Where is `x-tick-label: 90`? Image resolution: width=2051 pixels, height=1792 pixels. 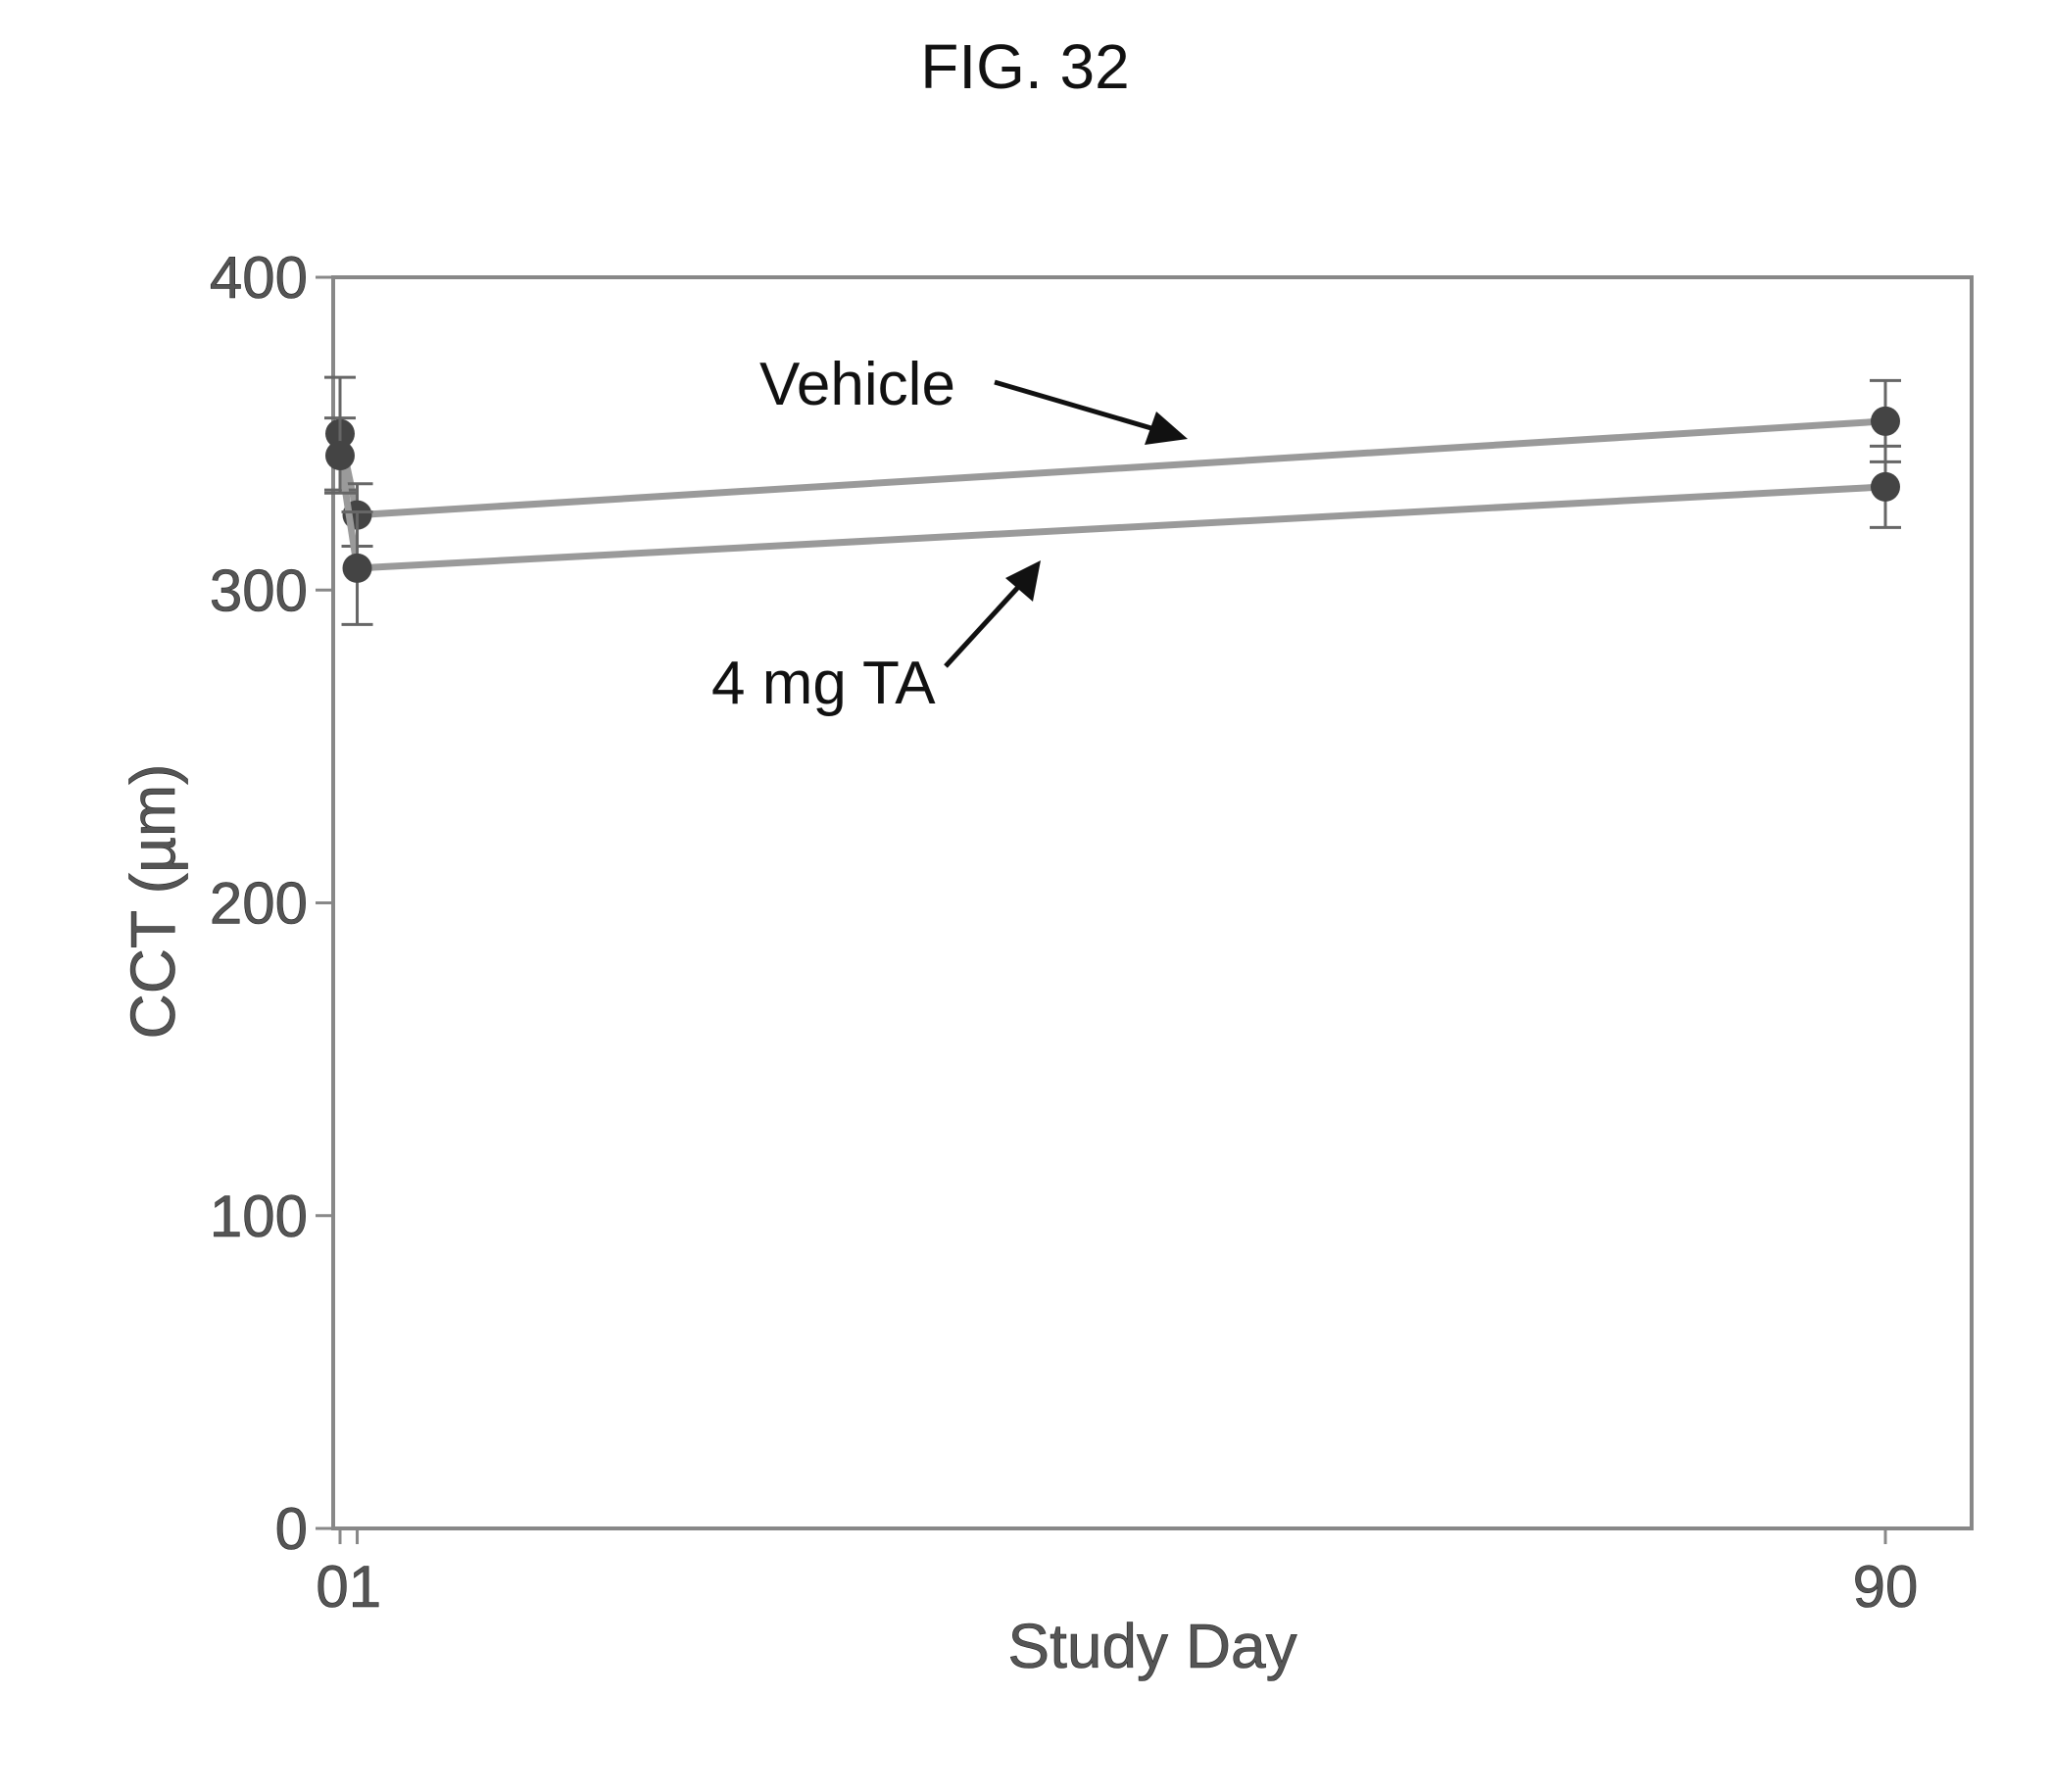
x-tick-label: 90 is located at coordinates (1886, 1587).